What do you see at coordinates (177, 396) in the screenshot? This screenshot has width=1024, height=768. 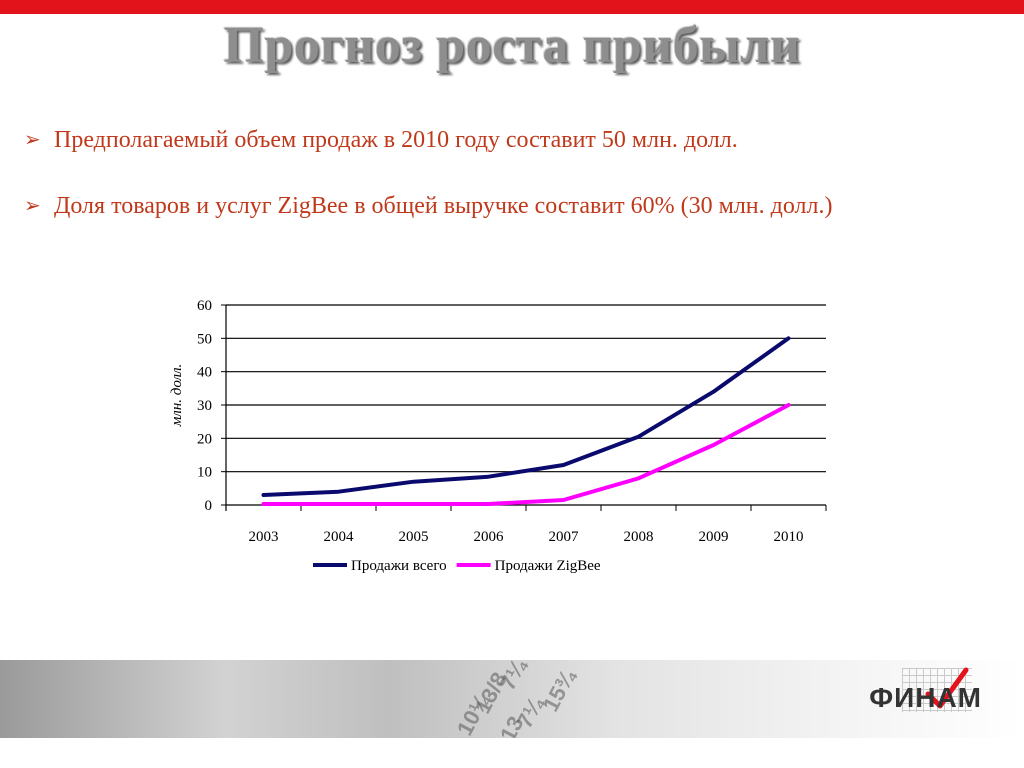 I see `y-axis-label: млн. долл.` at bounding box center [177, 396].